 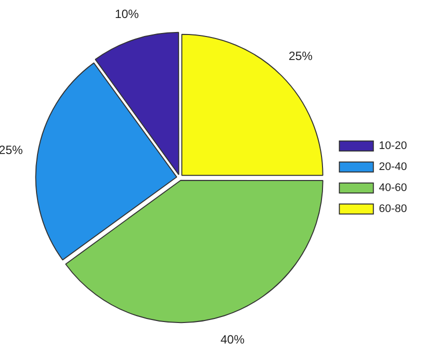 I want to click on data-label: 40%, so click(x=232, y=339).